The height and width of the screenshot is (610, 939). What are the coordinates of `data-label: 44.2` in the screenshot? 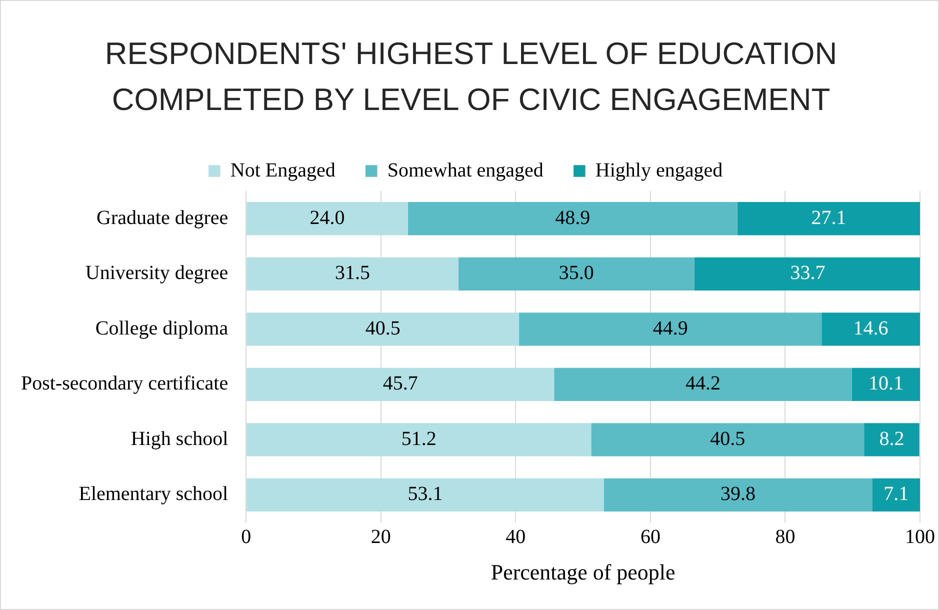 It's located at (703, 383).